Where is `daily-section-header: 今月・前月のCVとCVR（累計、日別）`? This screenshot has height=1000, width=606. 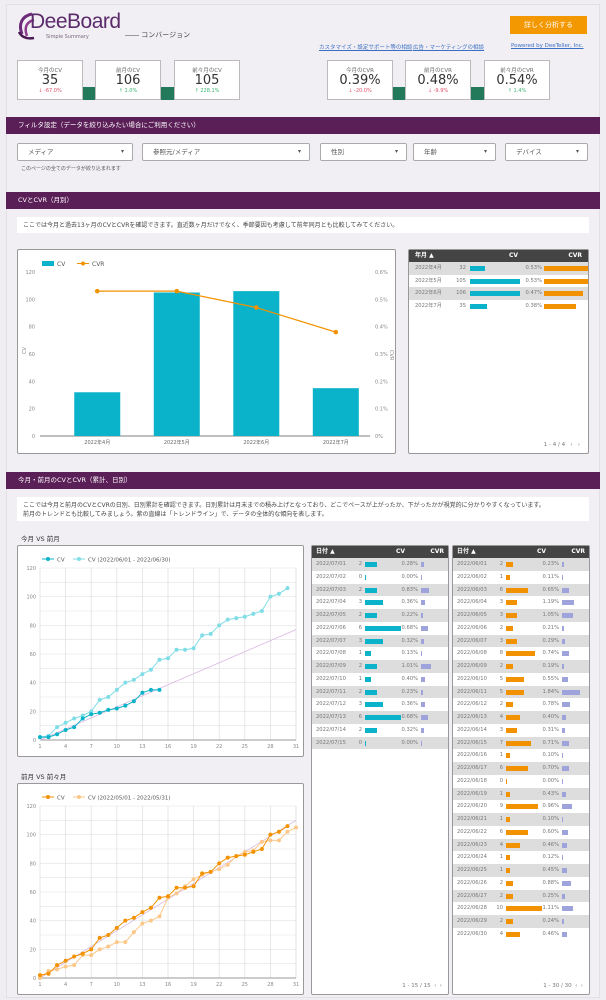 daily-section-header: 今月・前月のCVとCVR（累計、日別） is located at coordinates (303, 480).